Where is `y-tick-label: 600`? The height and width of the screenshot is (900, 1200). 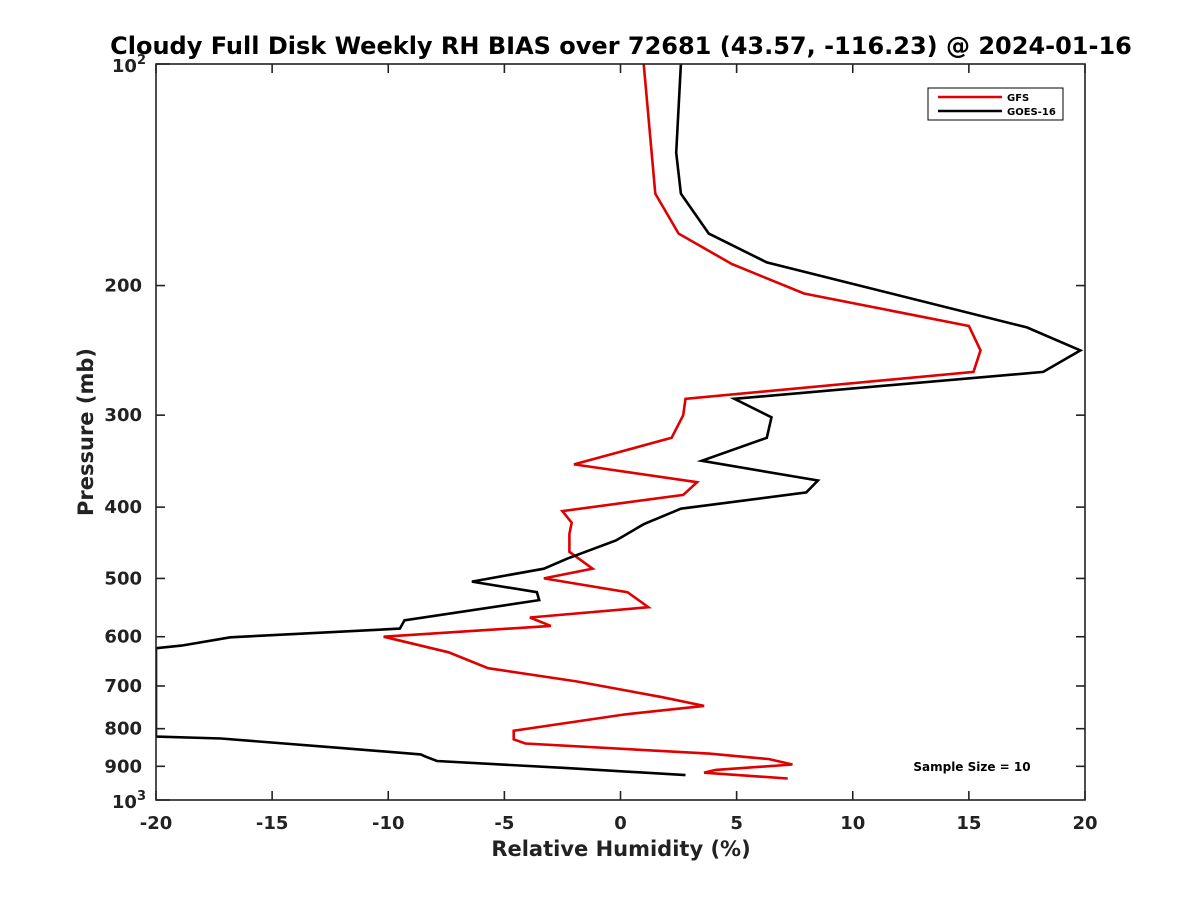 y-tick-label: 600 is located at coordinates (123, 637).